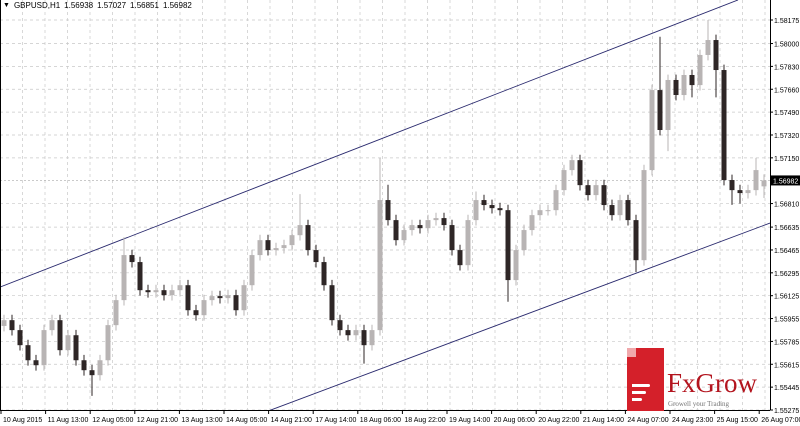 The image size is (800, 426). Describe the element at coordinates (79, 5) in the screenshot. I see `open-value: 1.56938` at that location.